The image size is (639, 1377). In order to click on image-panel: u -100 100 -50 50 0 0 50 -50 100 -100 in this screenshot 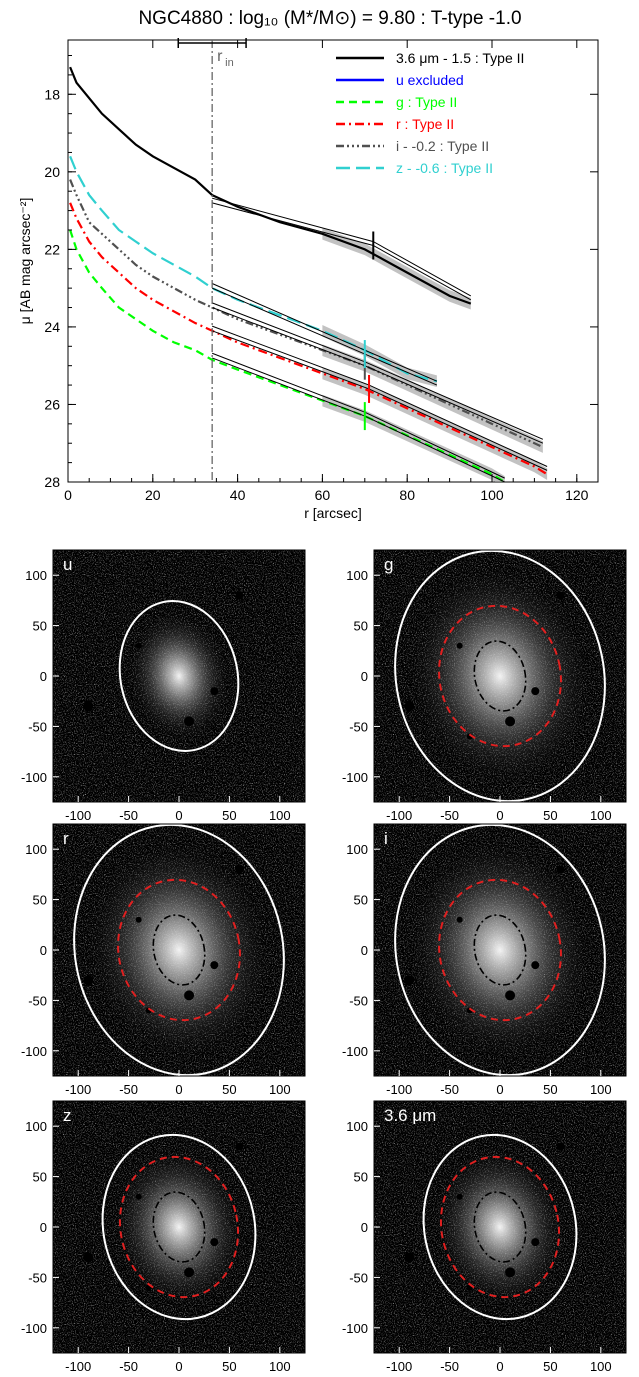, I will do `click(163, 686)`.